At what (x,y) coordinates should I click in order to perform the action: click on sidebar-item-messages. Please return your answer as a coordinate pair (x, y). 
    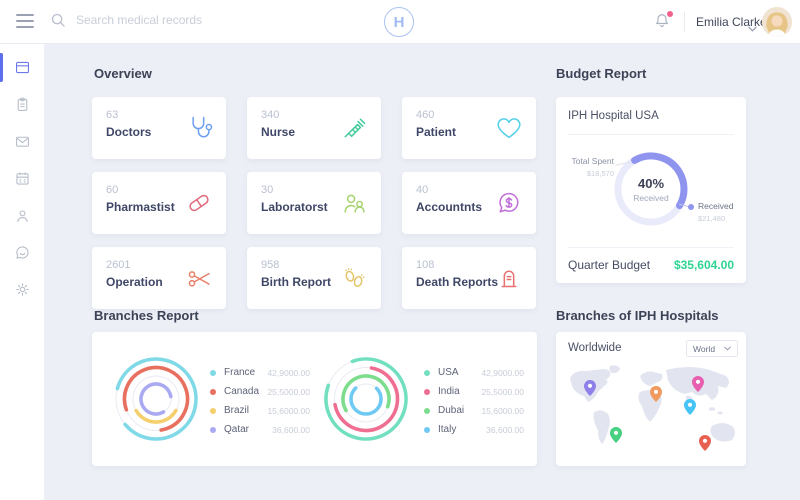
    Looking at the image, I should click on (22, 141).